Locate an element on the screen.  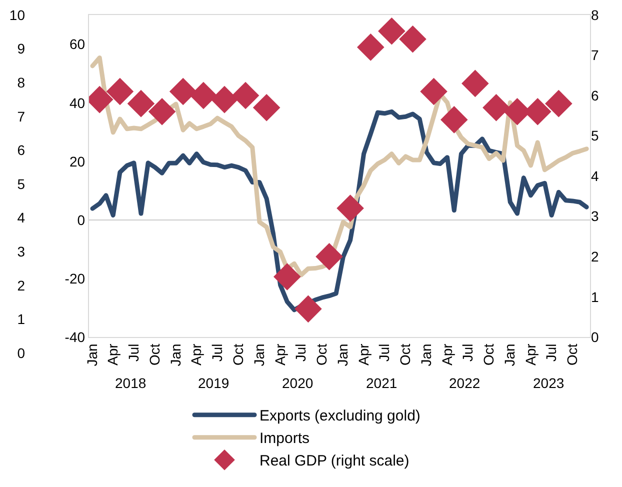
legend-label: Exports (excluding gold) is located at coordinates (340, 416).